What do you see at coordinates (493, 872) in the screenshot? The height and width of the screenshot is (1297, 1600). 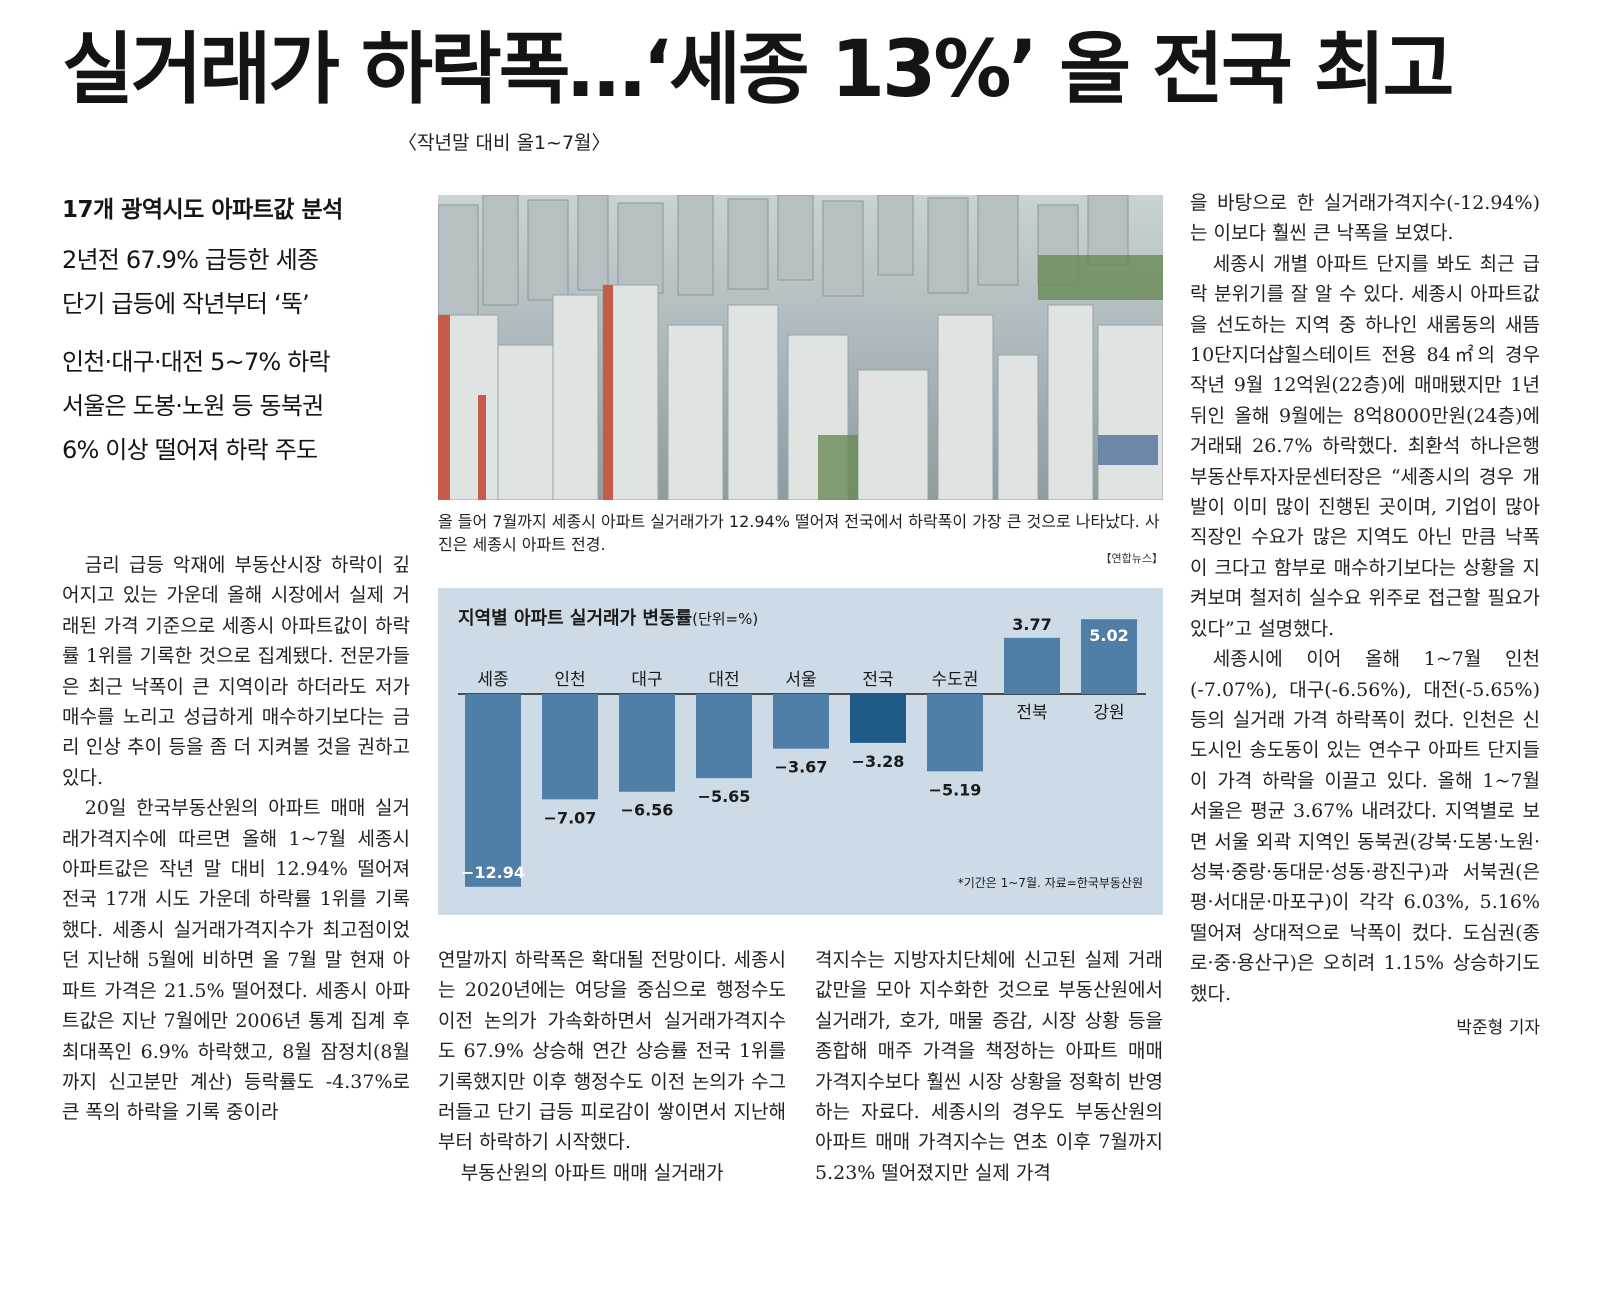 I see `value-label: −12.94` at bounding box center [493, 872].